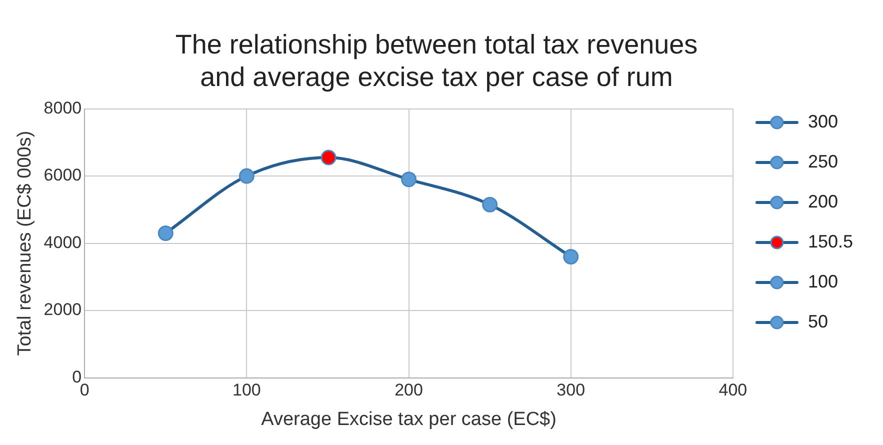  Describe the element at coordinates (63, 310) in the screenshot. I see `y-tick-label: 2000` at that location.